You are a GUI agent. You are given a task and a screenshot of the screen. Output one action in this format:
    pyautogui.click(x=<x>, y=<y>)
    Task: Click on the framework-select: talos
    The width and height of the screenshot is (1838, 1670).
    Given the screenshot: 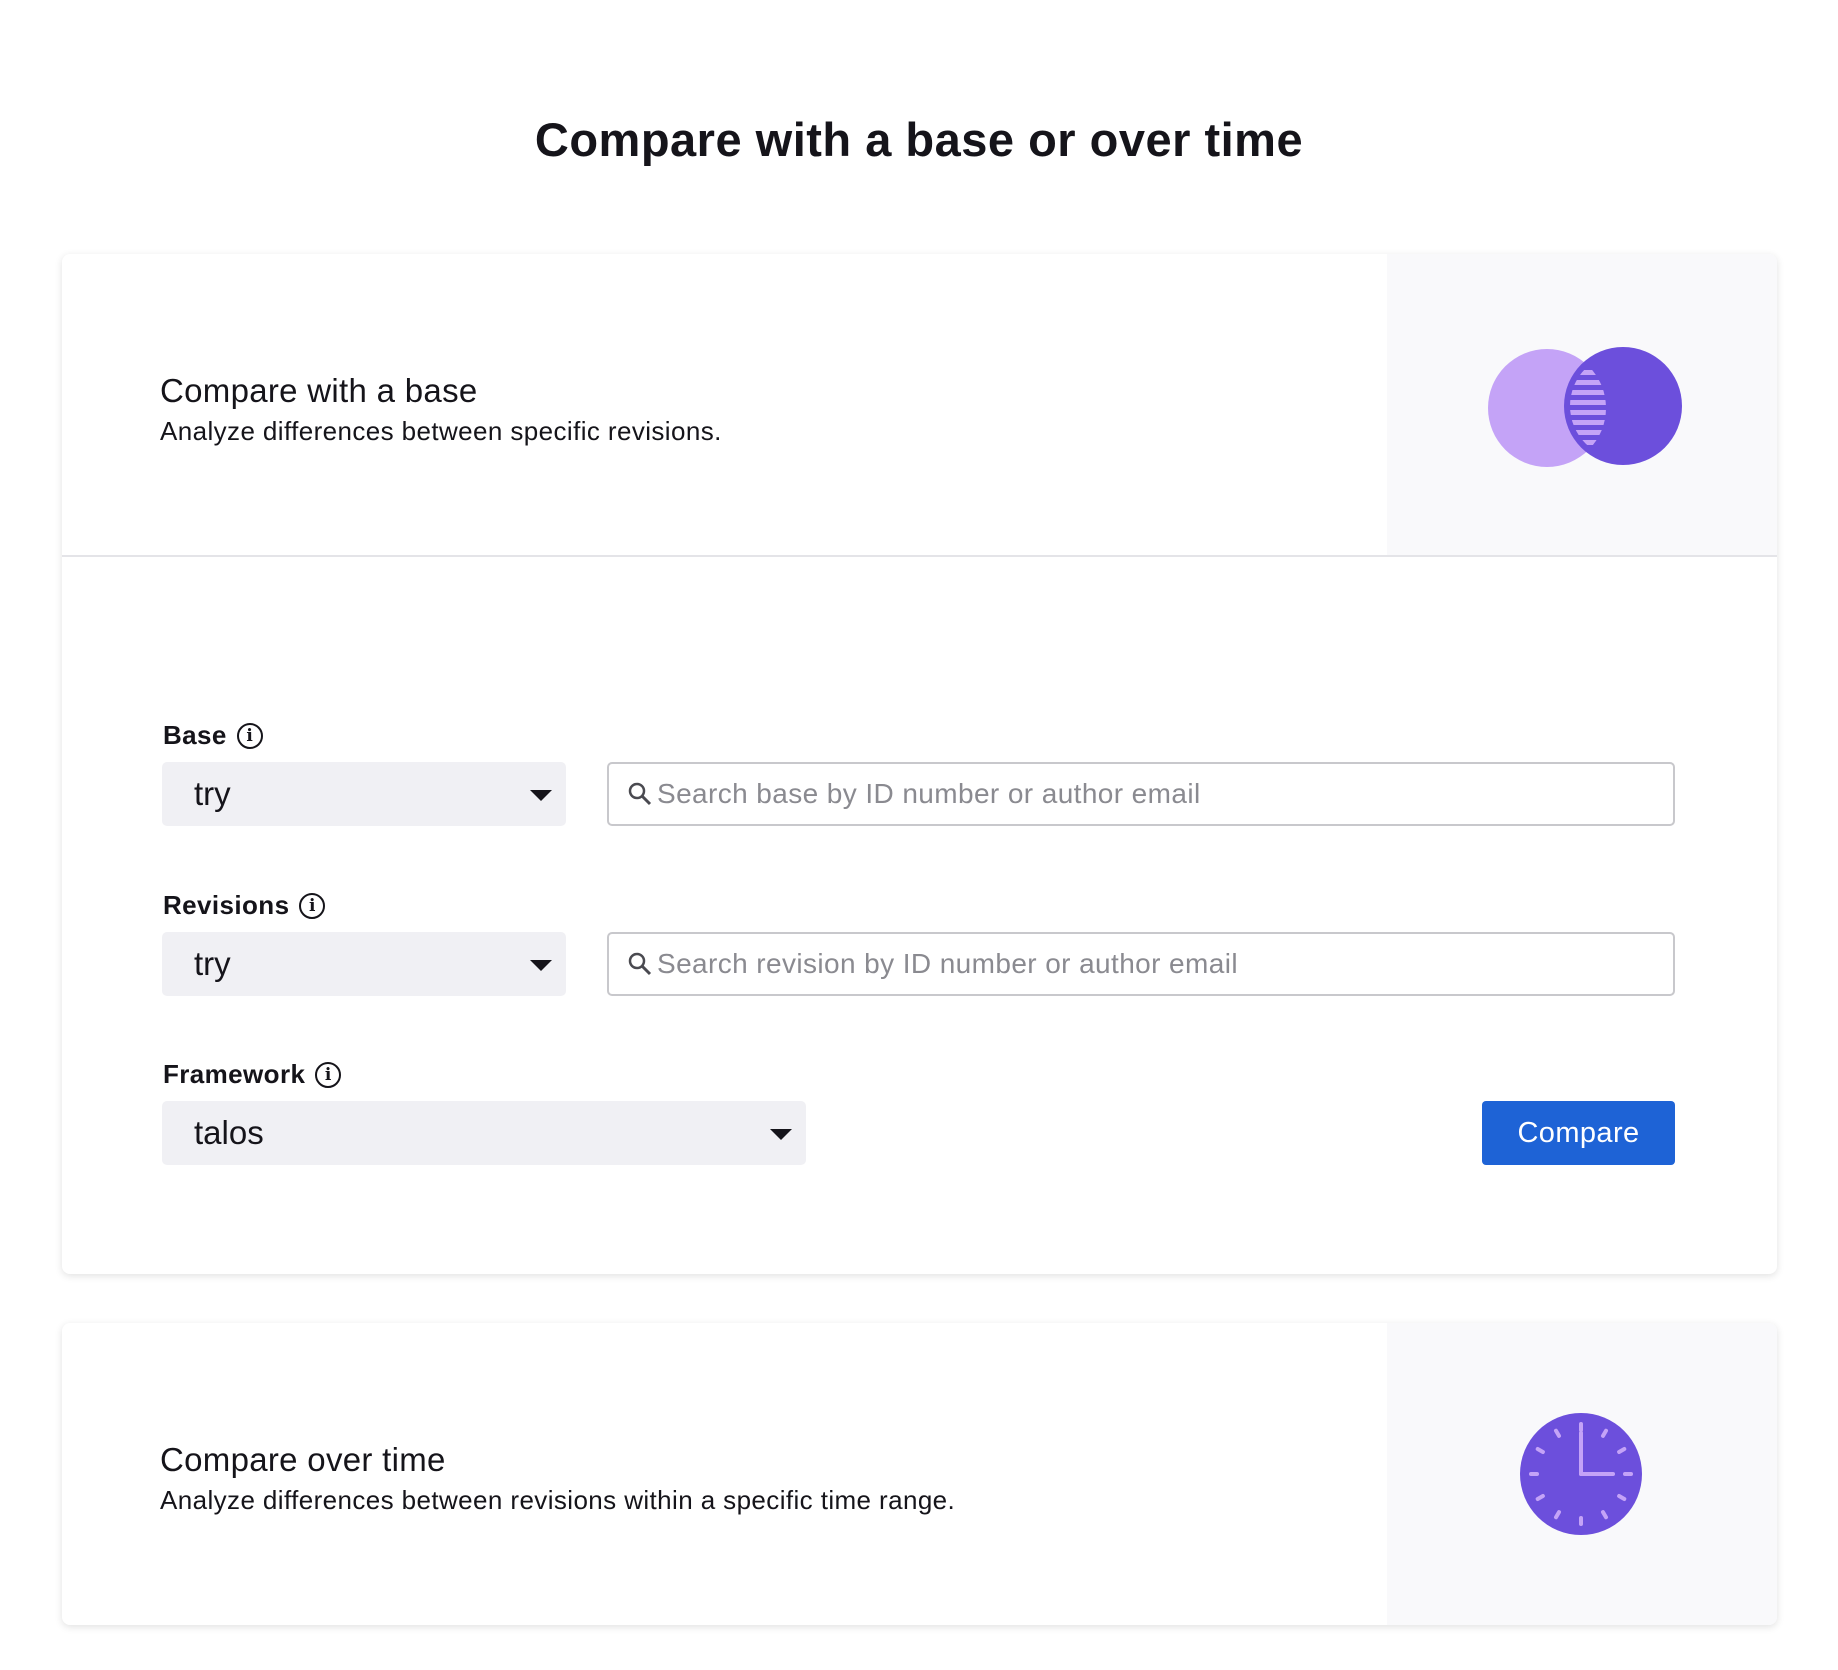 What is the action you would take?
    pyautogui.click(x=484, y=1133)
    